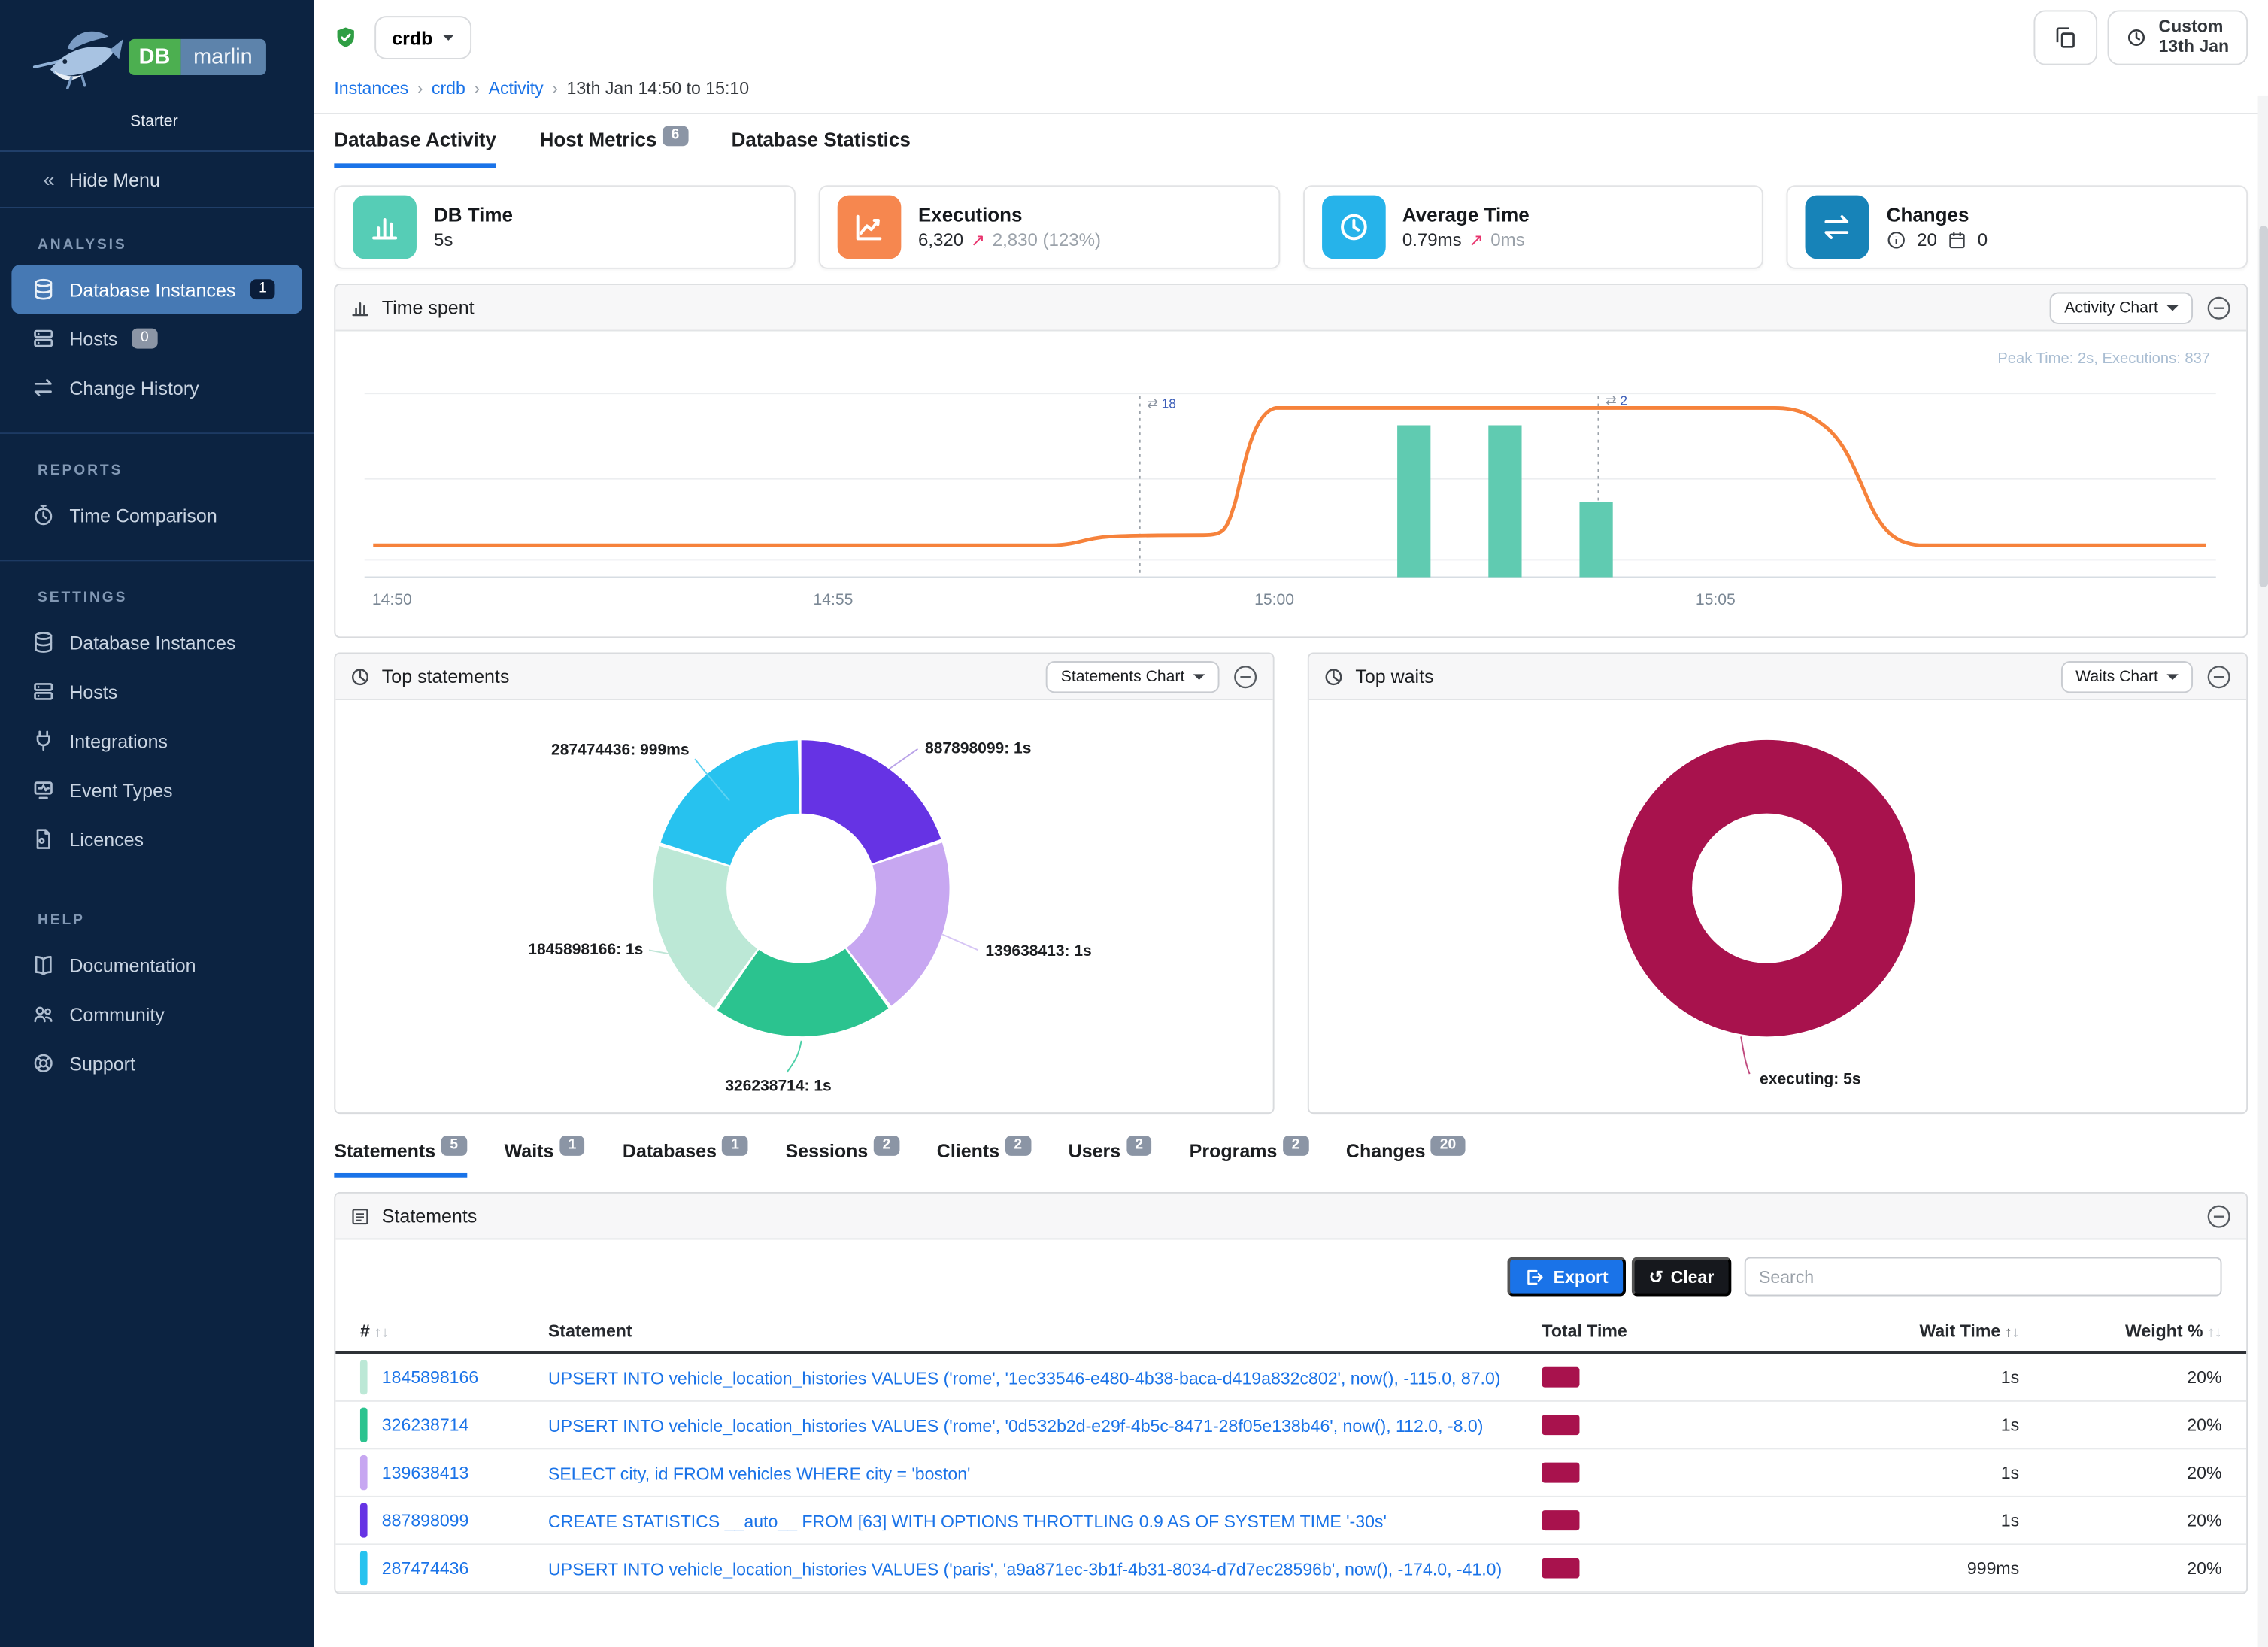 Image resolution: width=2268 pixels, height=1647 pixels. What do you see at coordinates (1110, 1156) in the screenshot?
I see `tab-users: Users 2` at bounding box center [1110, 1156].